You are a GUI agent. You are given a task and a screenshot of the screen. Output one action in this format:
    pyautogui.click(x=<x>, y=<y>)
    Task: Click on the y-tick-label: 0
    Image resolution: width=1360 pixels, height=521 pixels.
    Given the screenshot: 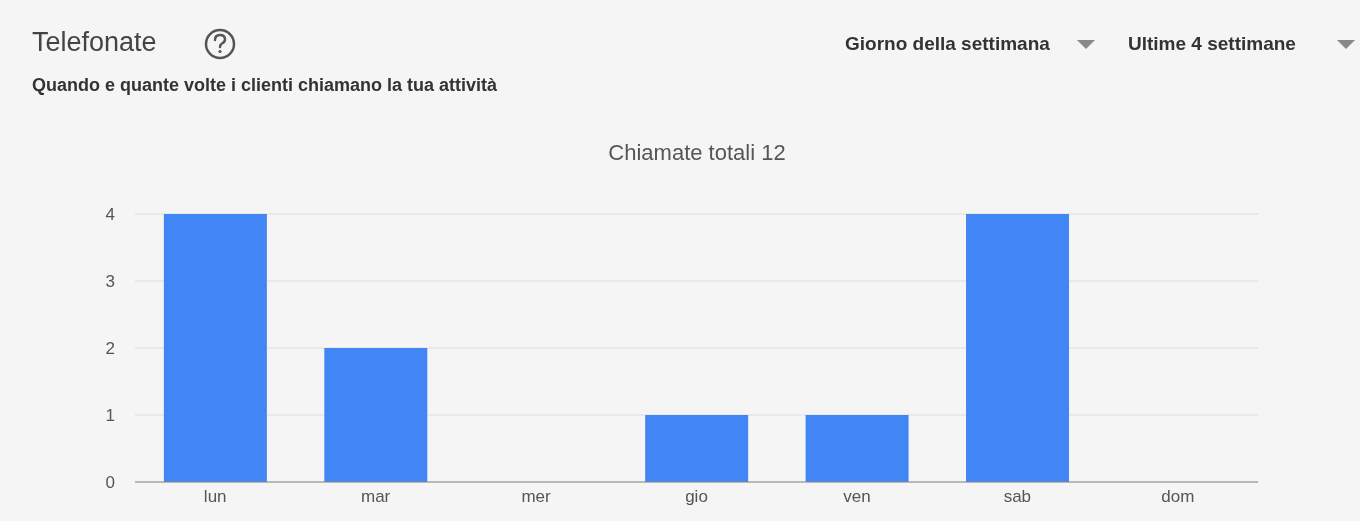 What is the action you would take?
    pyautogui.click(x=110, y=483)
    